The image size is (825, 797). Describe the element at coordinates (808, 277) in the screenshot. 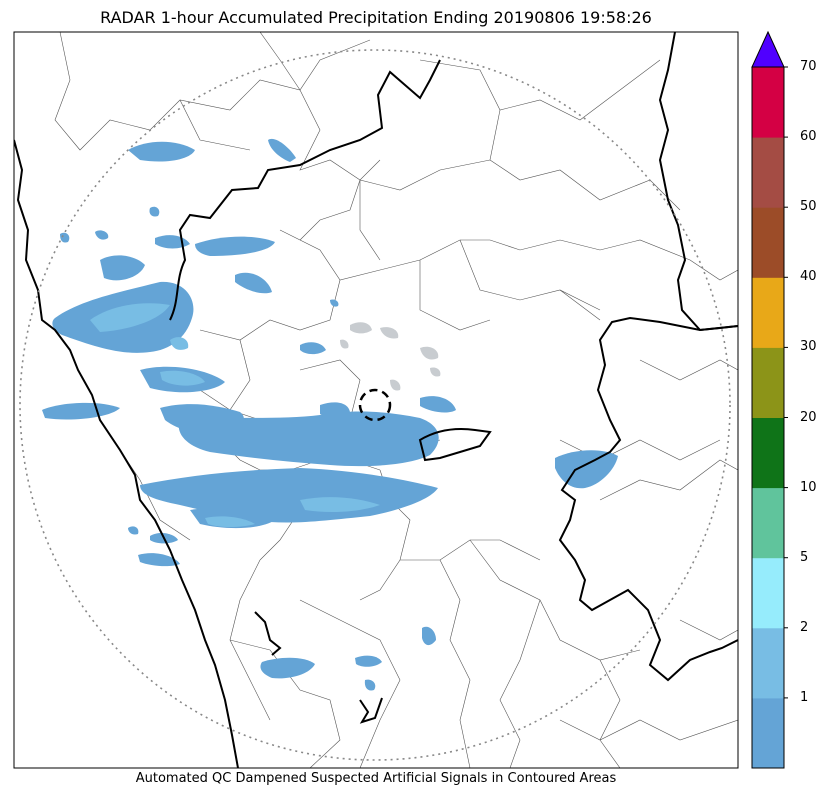

I see `colorbar-tick-label: 40` at that location.